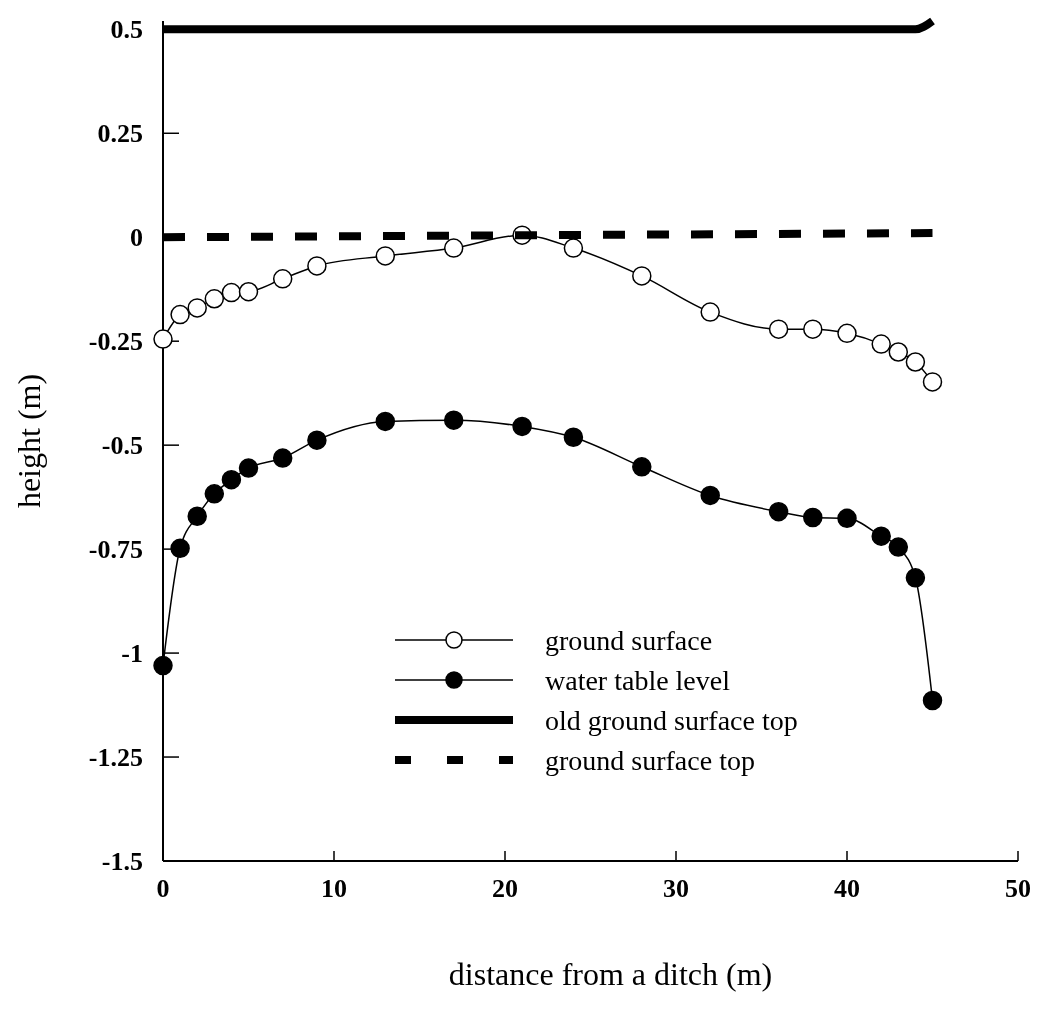  What do you see at coordinates (29, 441) in the screenshot?
I see `y-axis-title: height (m)` at bounding box center [29, 441].